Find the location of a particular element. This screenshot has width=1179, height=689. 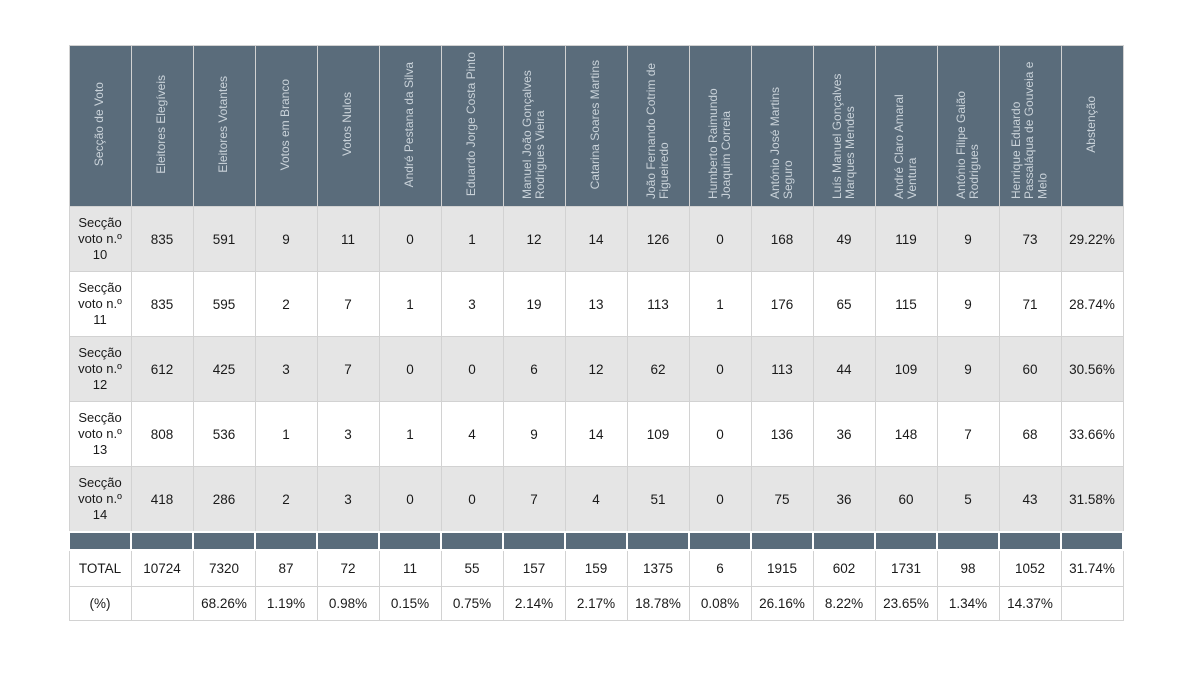

column-header-candidate-9: André Claro Amaral Ventura is located at coordinates (906, 126).